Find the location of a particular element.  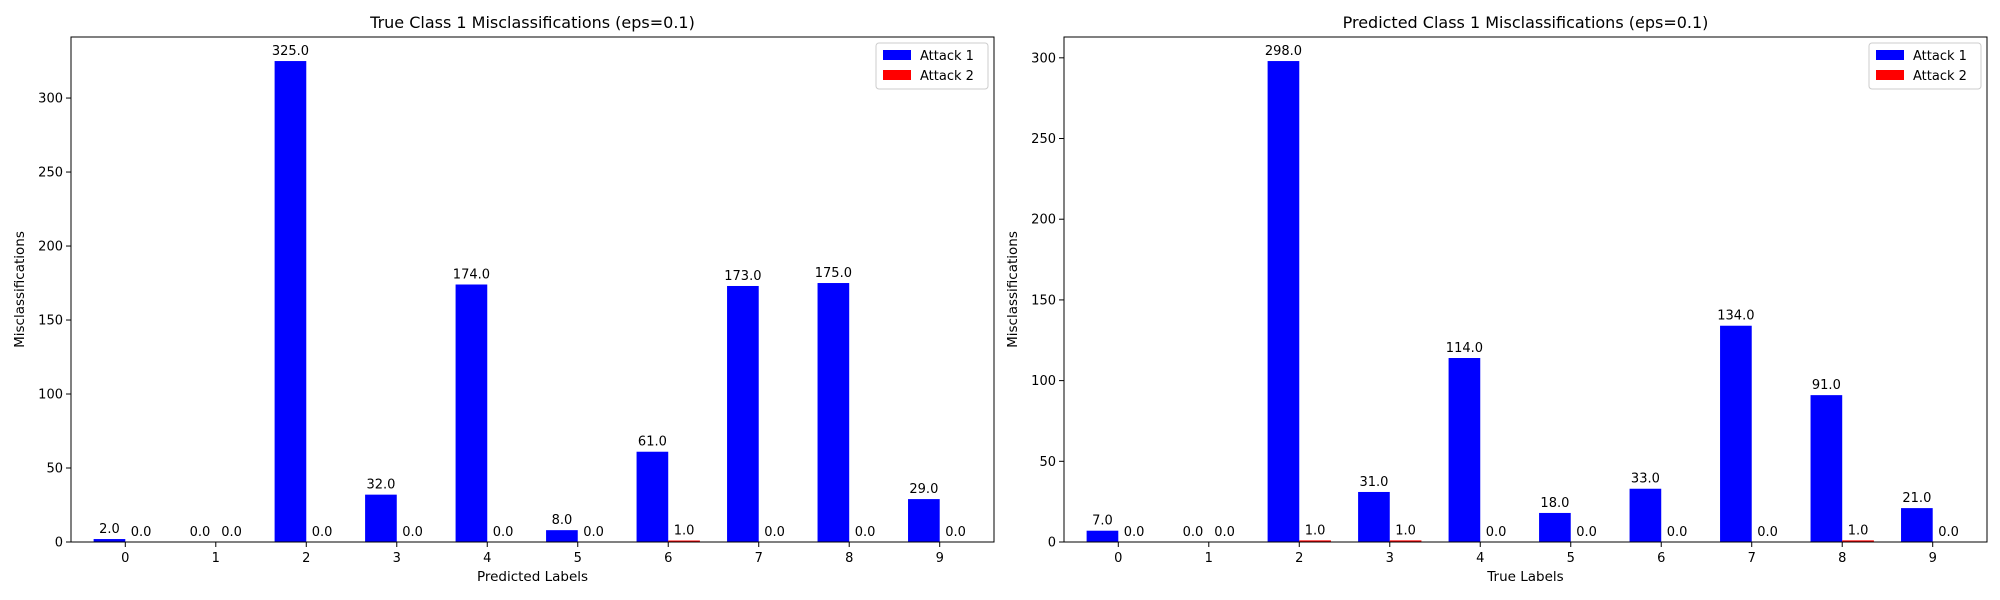

data-label: 18.0 is located at coordinates (1554, 503).